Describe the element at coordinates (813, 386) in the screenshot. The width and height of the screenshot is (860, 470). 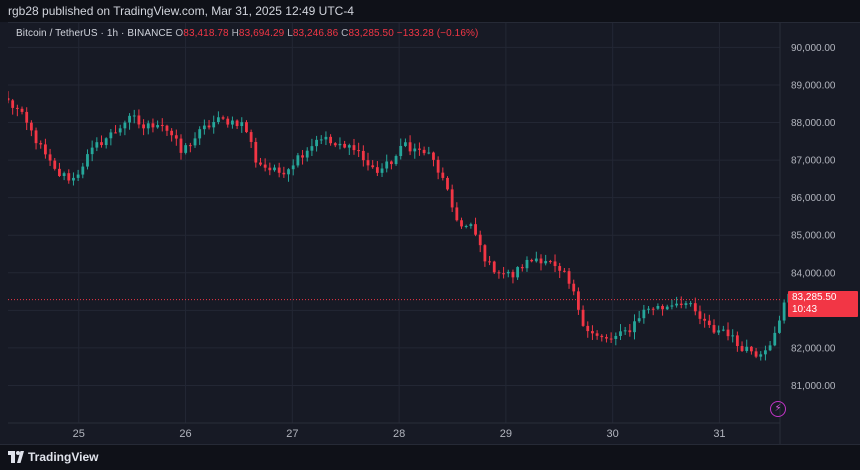
I see `y-tick-label: 81,000.00` at that location.